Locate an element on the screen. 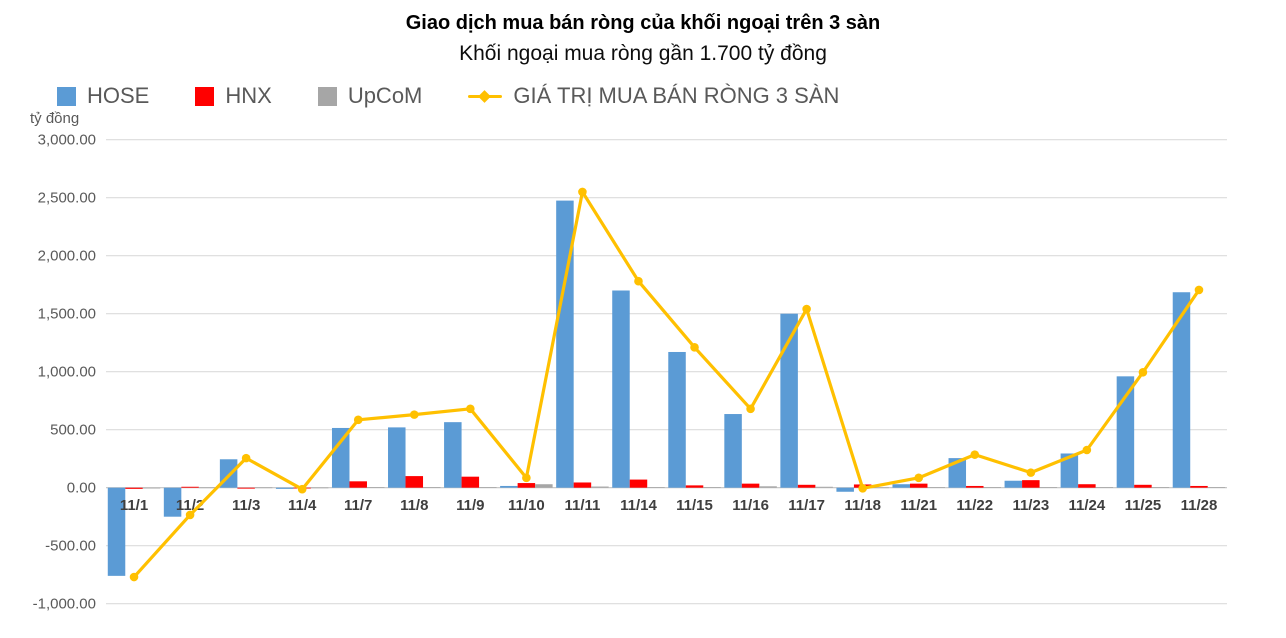 The height and width of the screenshot is (638, 1286). x-tick-label: 11/25 is located at coordinates (1143, 505).